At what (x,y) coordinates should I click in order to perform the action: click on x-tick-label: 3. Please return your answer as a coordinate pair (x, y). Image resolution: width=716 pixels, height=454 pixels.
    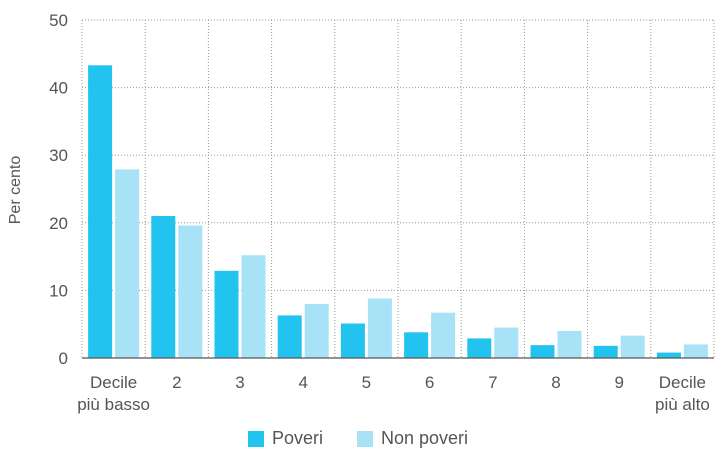
    Looking at the image, I should click on (239, 382).